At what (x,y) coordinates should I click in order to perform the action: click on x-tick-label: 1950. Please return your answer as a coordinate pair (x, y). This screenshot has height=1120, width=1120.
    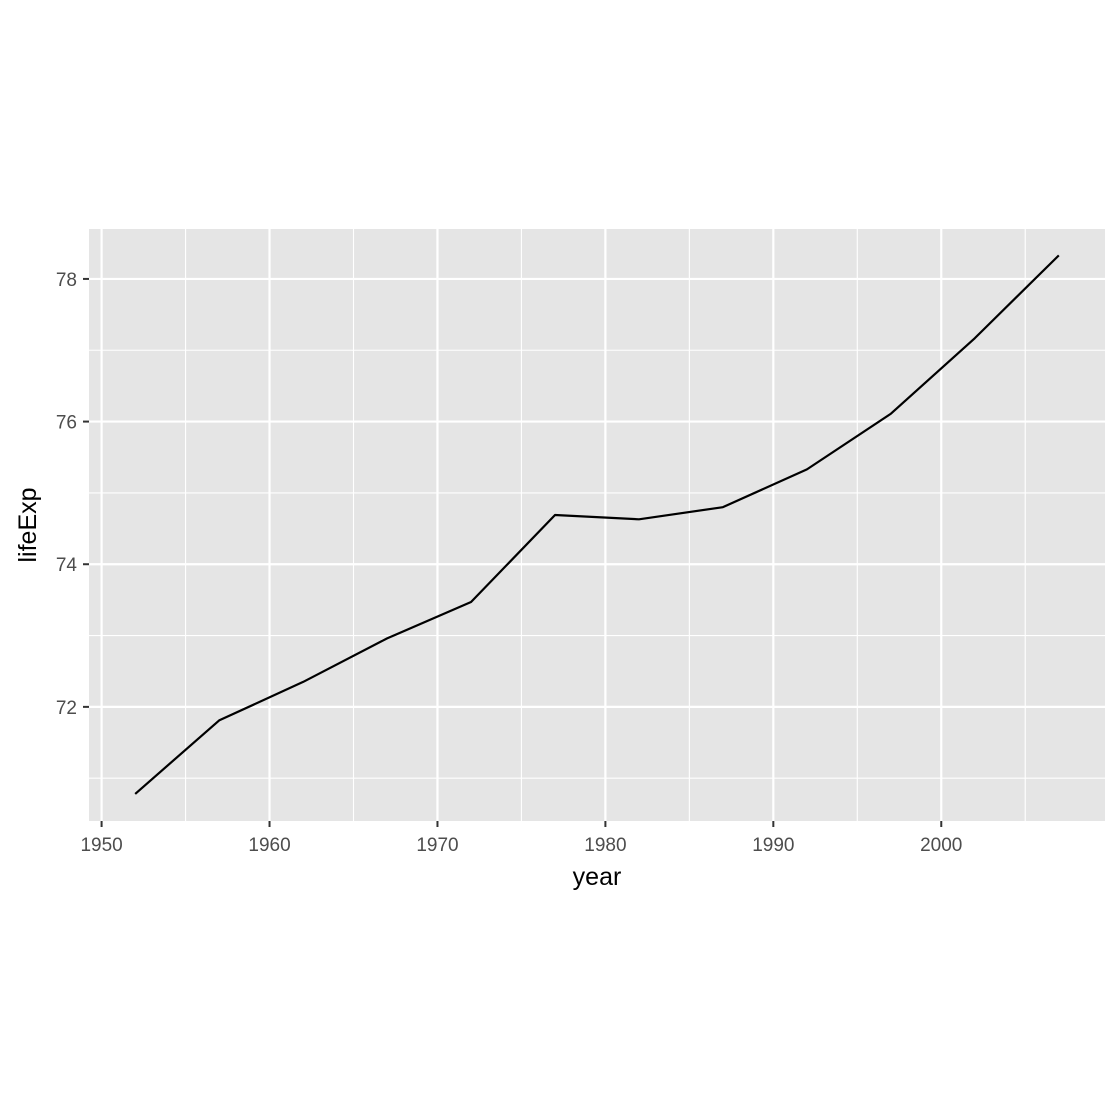
    Looking at the image, I should click on (101, 845).